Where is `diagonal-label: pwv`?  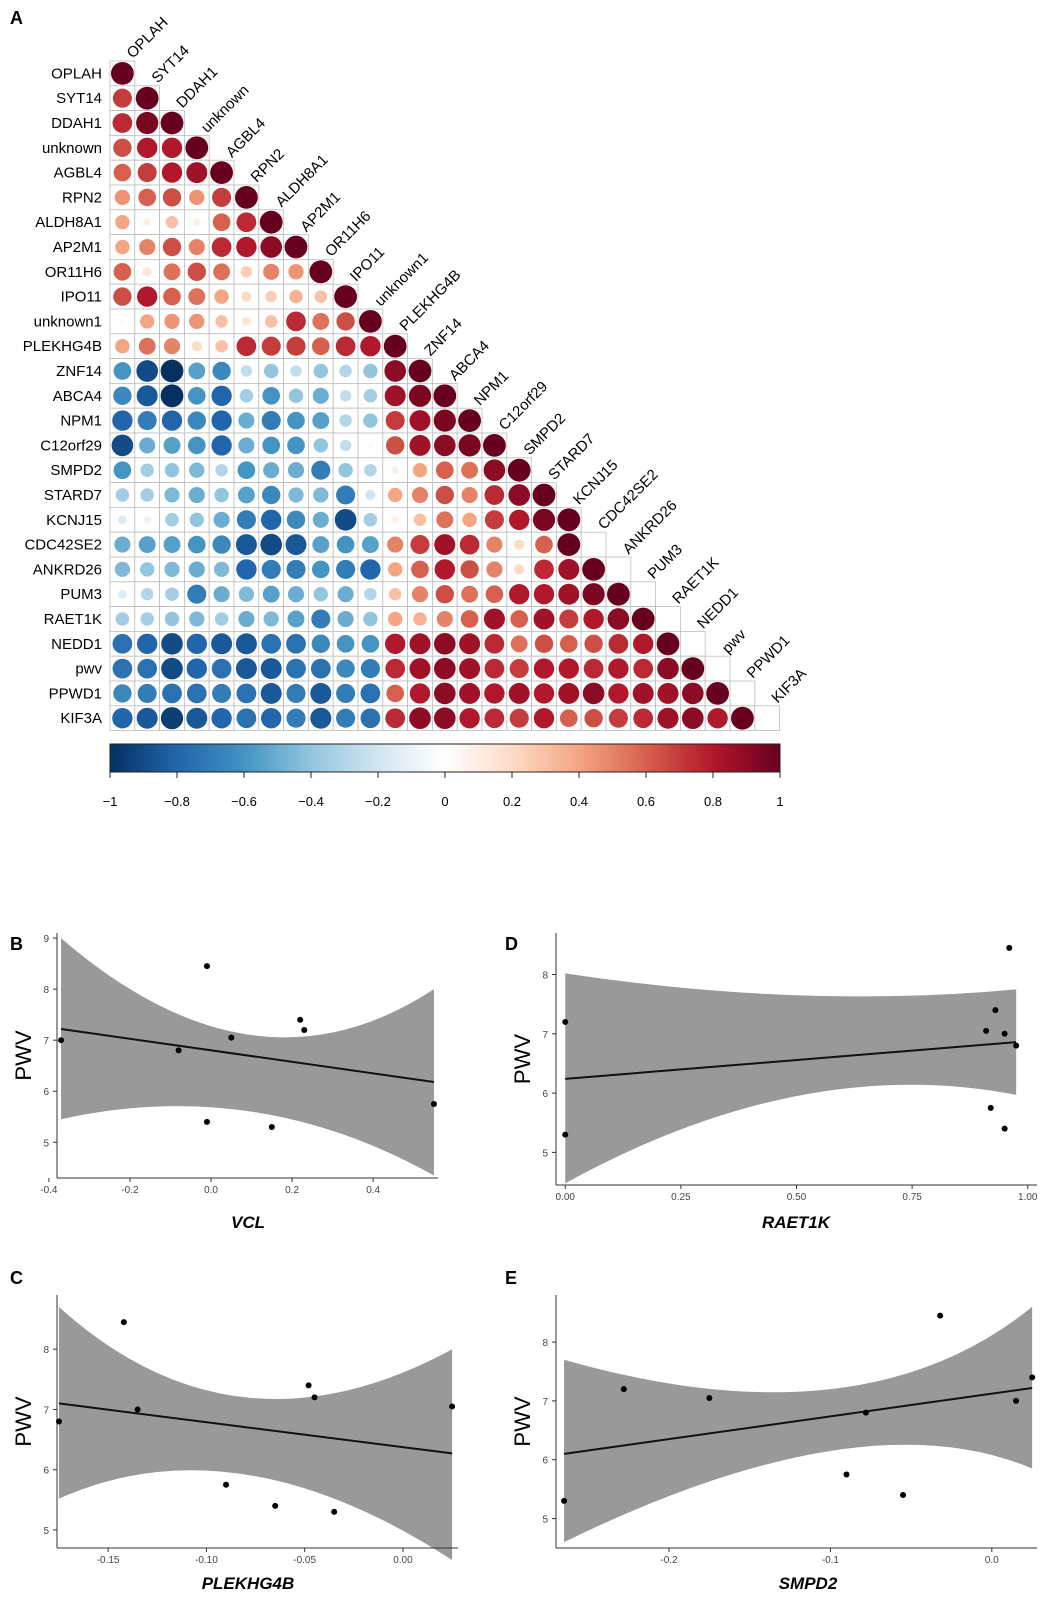 diagonal-label: pwv is located at coordinates (734, 641).